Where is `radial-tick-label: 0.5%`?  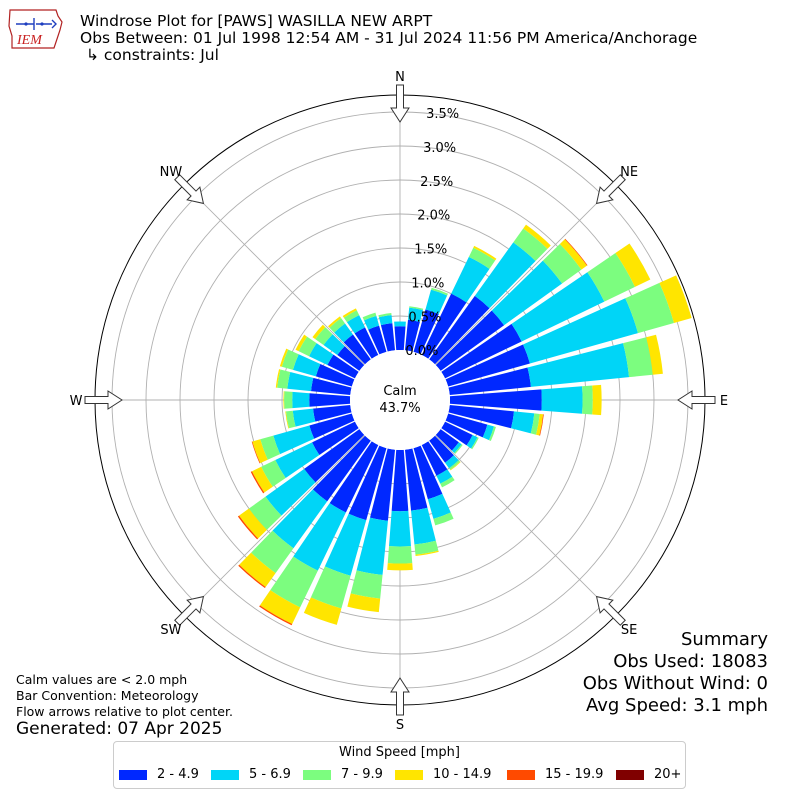
radial-tick-label: 0.5% is located at coordinates (424, 317).